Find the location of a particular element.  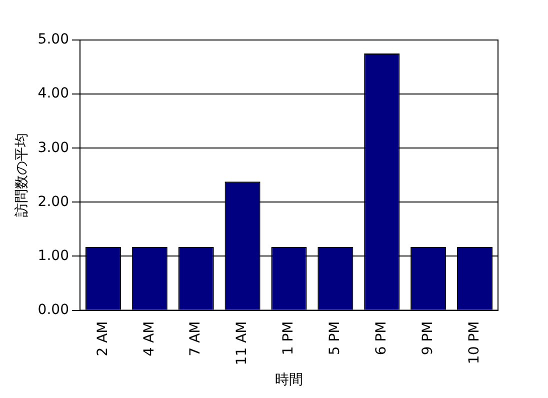

y-tick-label: 2.00 is located at coordinates (53, 202).